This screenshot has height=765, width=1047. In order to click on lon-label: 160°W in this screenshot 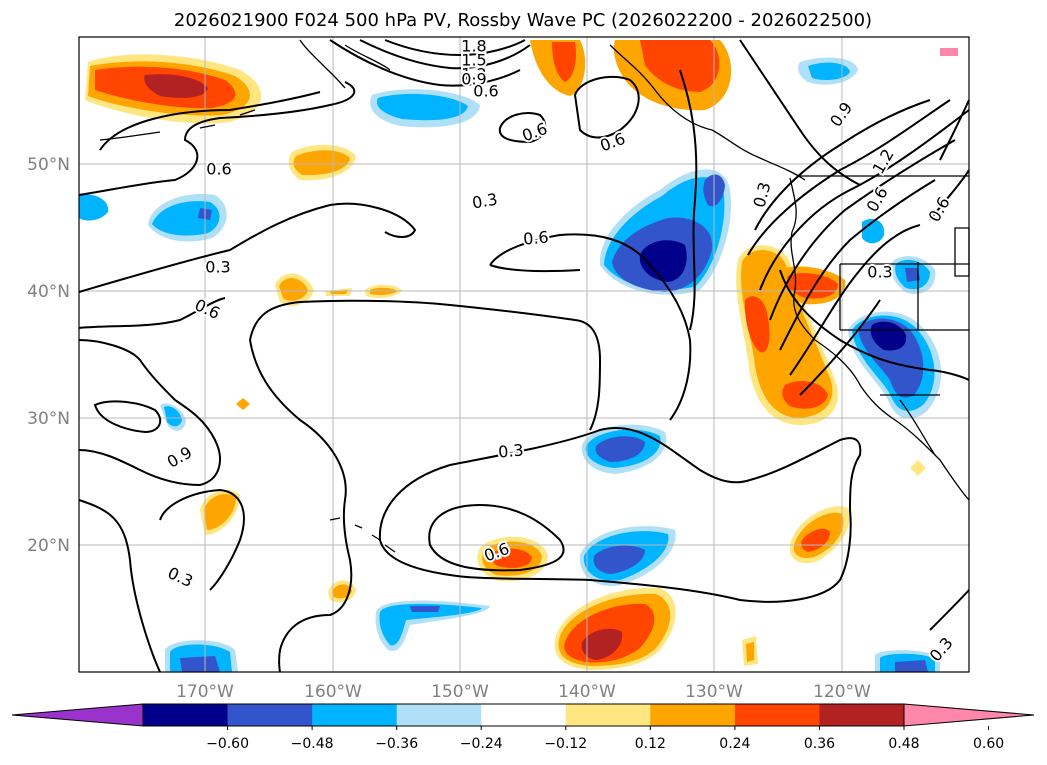, I will do `click(333, 692)`.